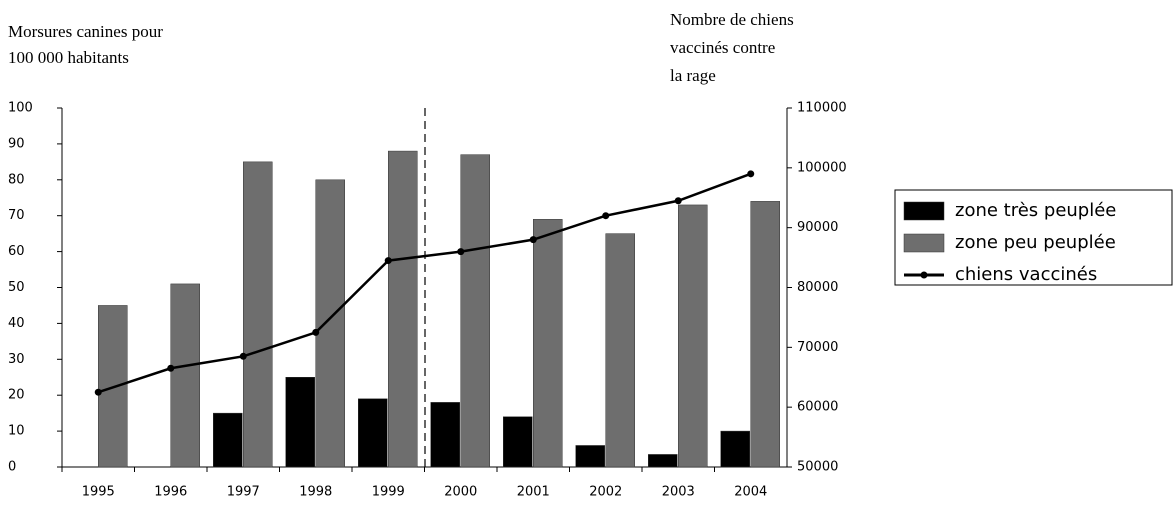 This screenshot has width=1173, height=506. What do you see at coordinates (85, 31) in the screenshot?
I see `y-axis-label: Morsures canines pour` at bounding box center [85, 31].